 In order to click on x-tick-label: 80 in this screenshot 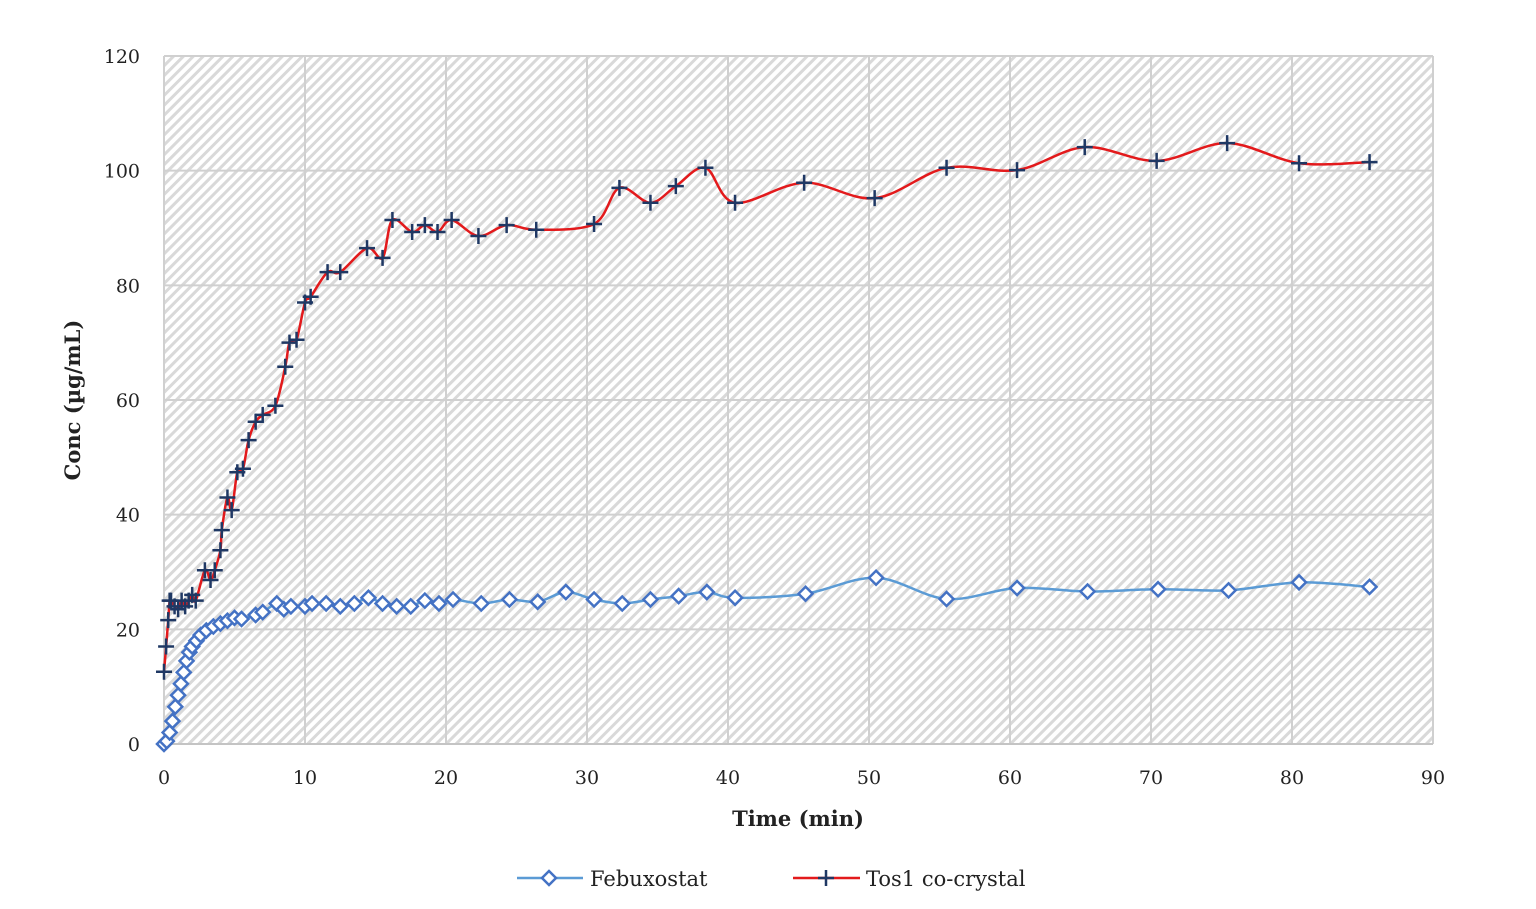, I will do `click(1292, 778)`.